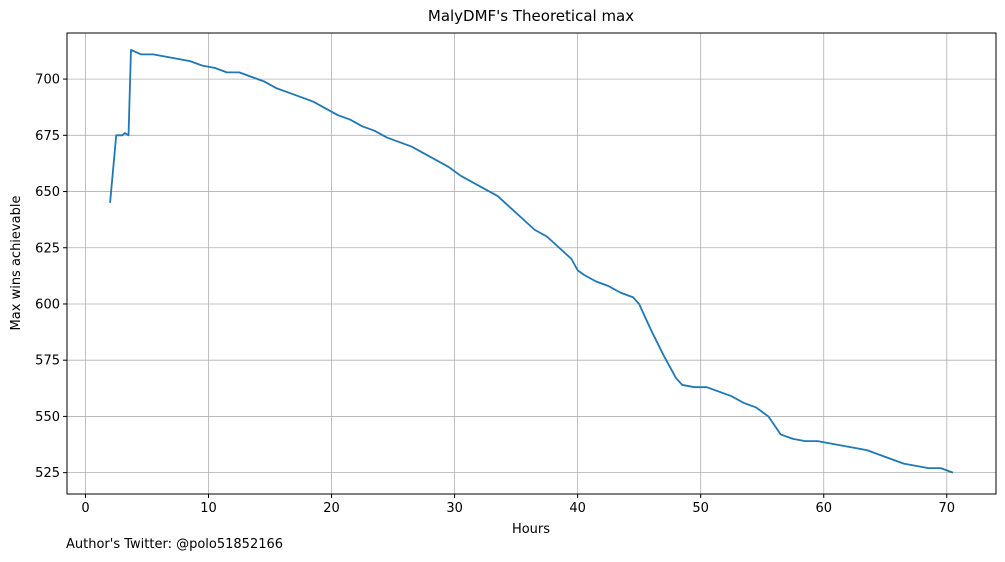 This screenshot has height=562, width=1005. Describe the element at coordinates (47, 417) in the screenshot. I see `y-tick-label: 550` at that location.